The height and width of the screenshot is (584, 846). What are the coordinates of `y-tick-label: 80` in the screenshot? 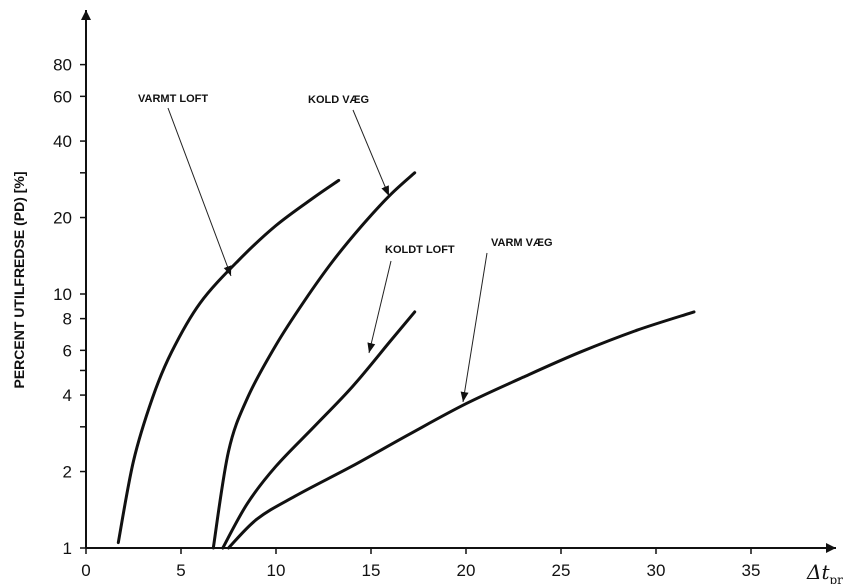 It's located at (62, 65).